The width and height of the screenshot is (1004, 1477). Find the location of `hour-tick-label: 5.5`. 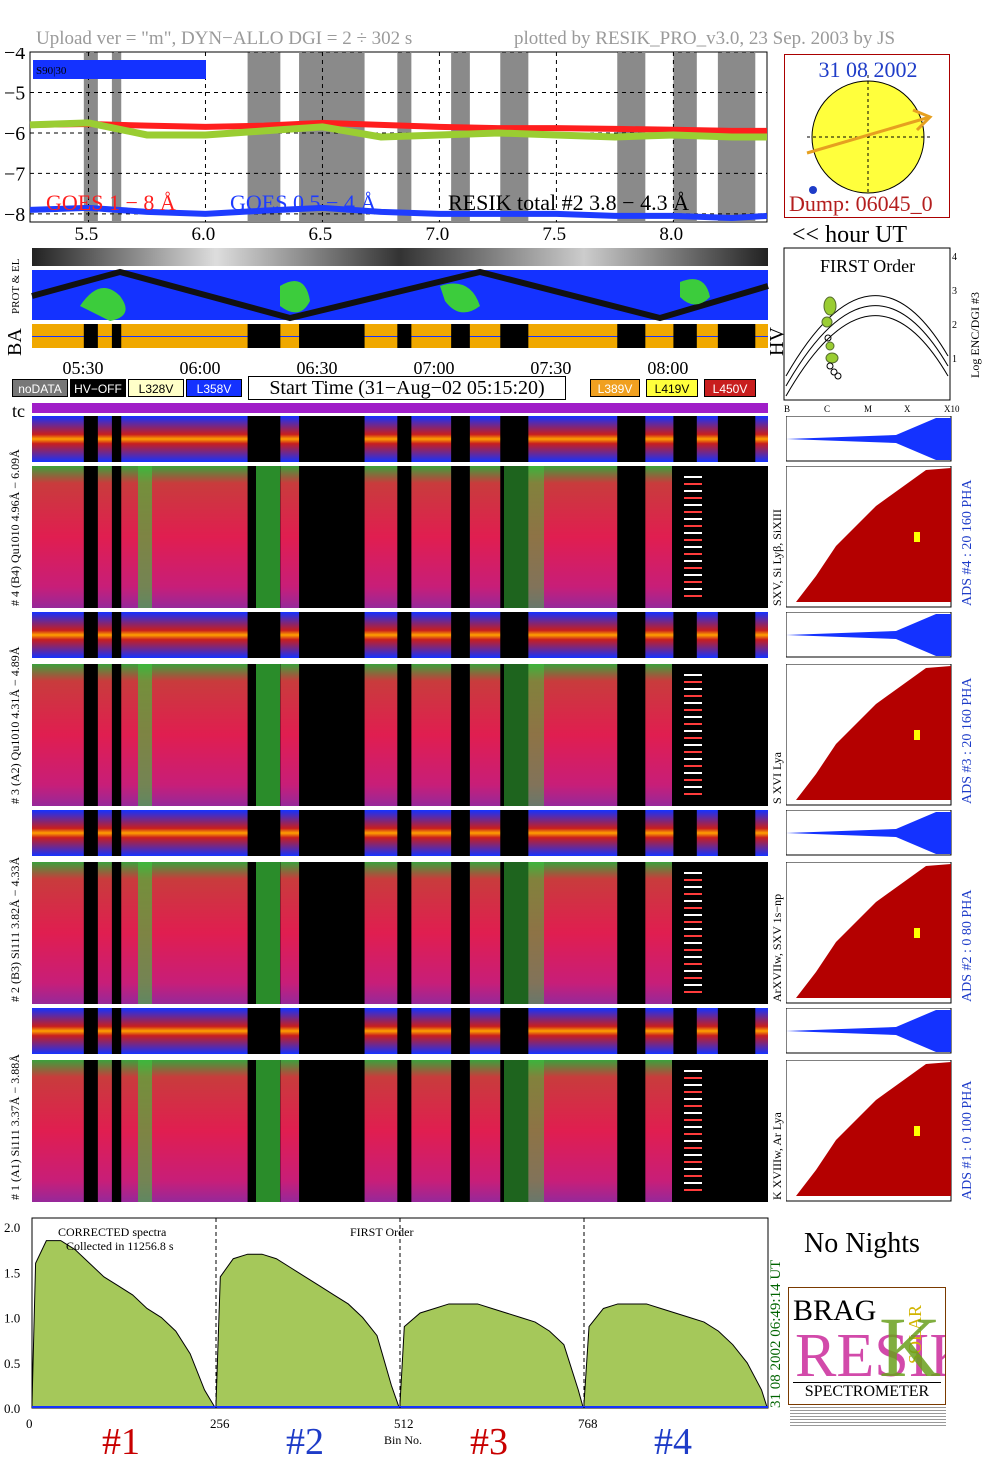

hour-tick-label: 5.5 is located at coordinates (86, 234).